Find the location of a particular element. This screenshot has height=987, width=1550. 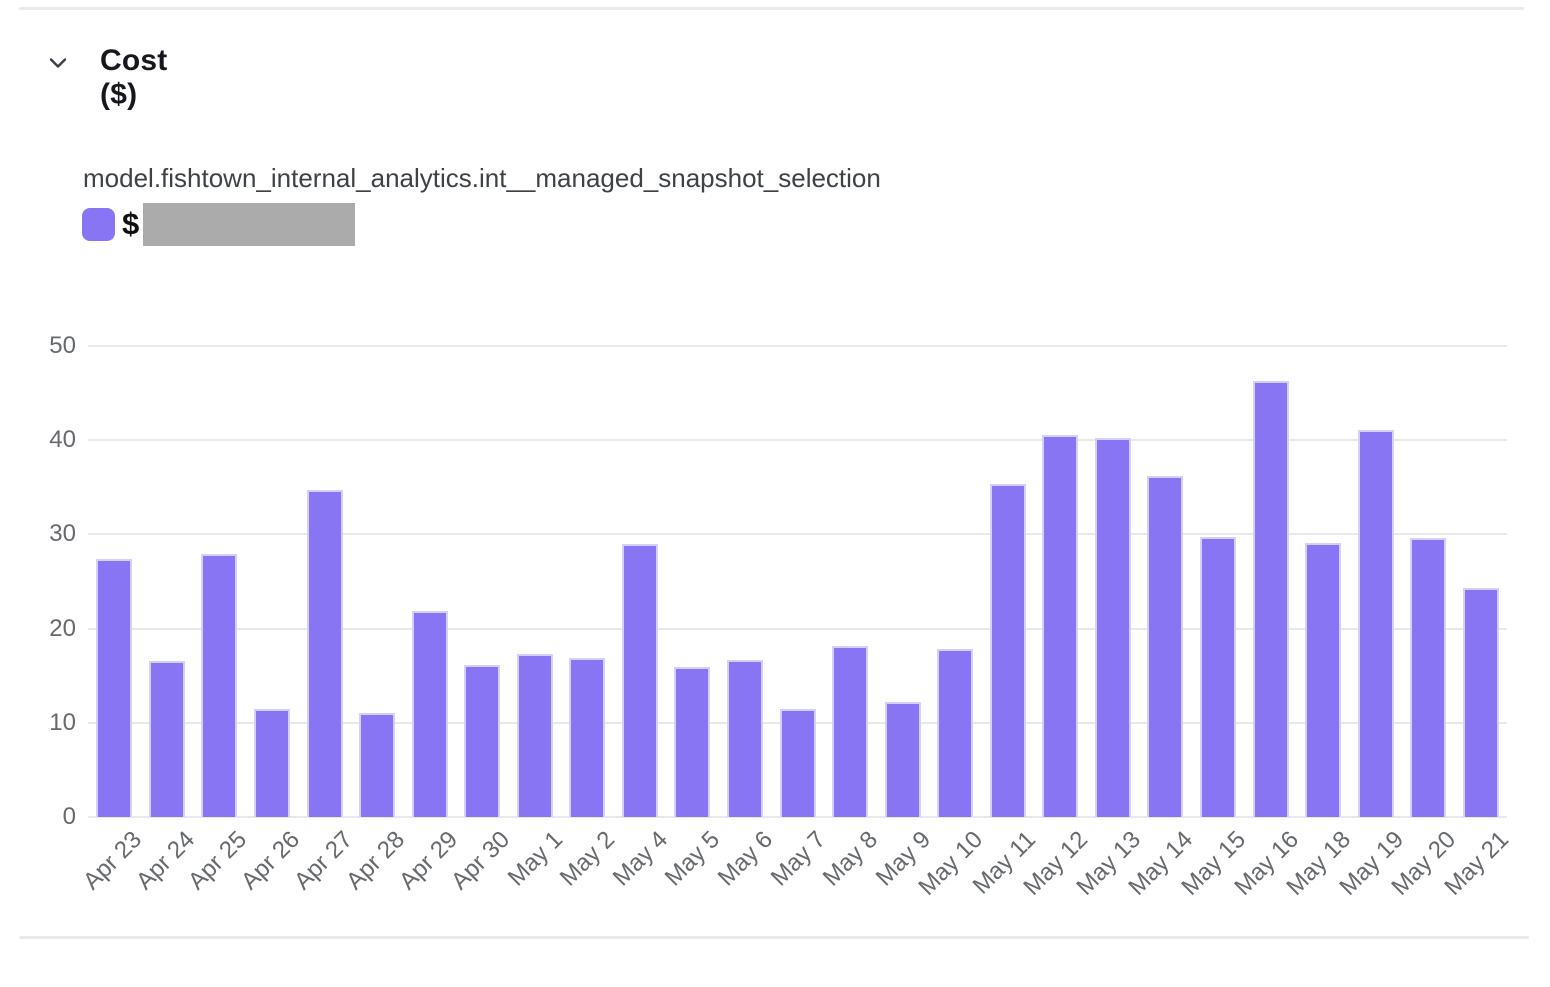

bottom-divider is located at coordinates (774, 937).